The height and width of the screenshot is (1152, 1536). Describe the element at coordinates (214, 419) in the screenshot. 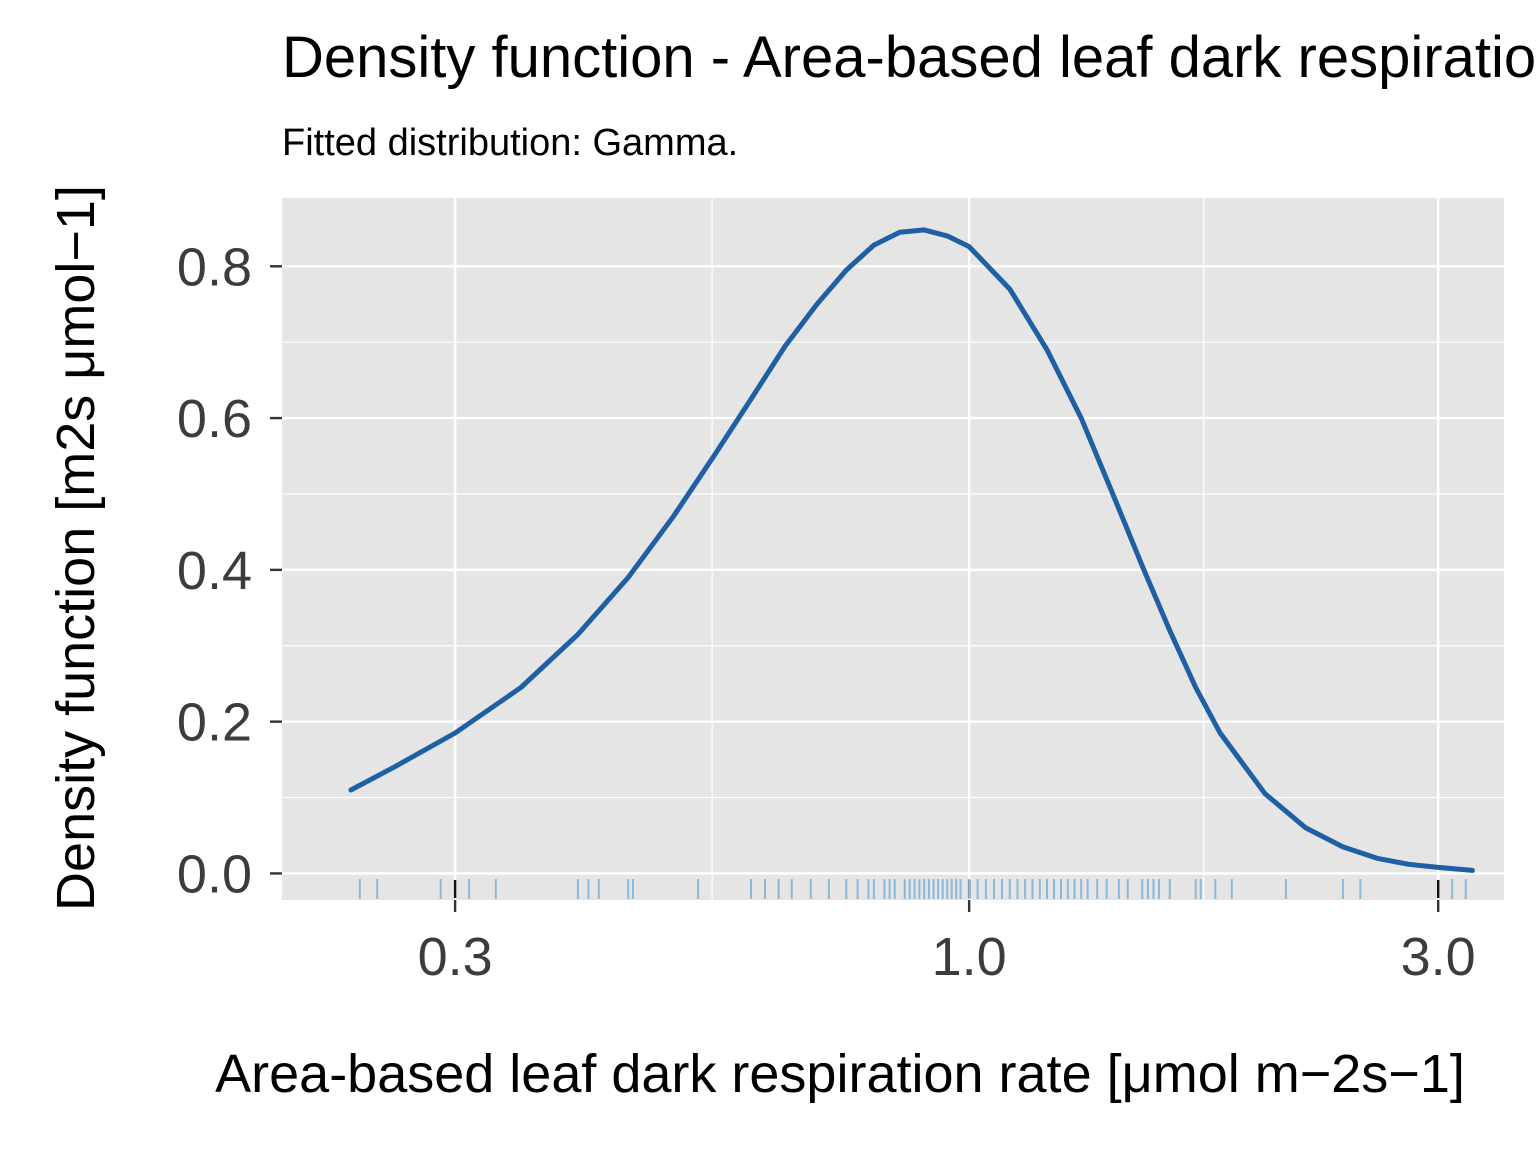

I see `y-tick-label: 0.6` at that location.